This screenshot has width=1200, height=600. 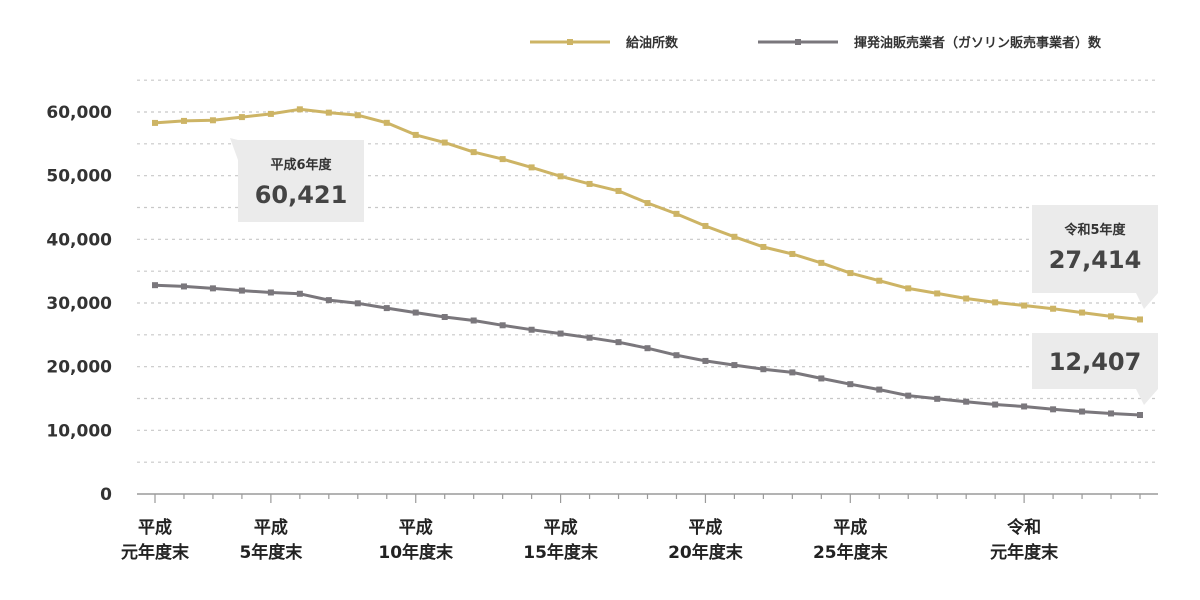 I want to click on y-tick-label: 40,000, so click(x=79, y=240).